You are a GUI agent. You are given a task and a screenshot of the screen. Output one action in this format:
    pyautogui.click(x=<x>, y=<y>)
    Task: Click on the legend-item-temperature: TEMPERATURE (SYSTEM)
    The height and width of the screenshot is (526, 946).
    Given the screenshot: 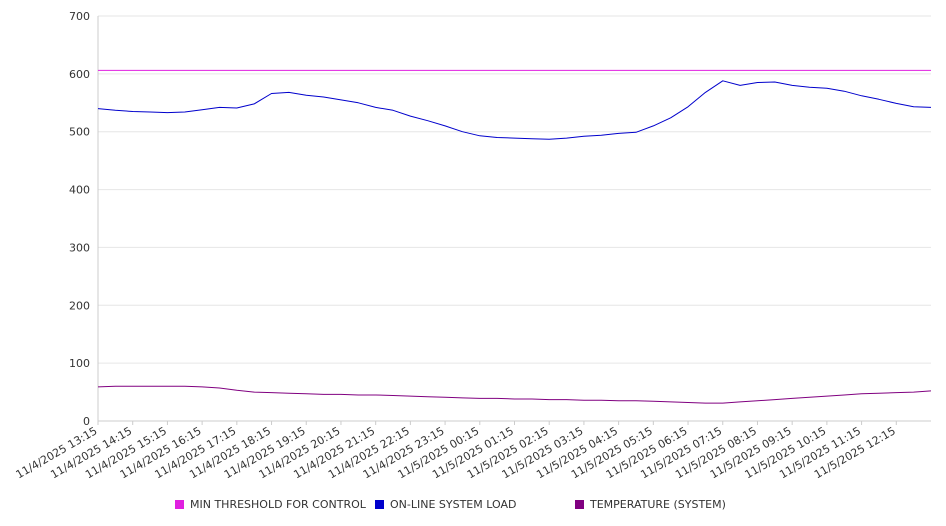 What is the action you would take?
    pyautogui.click(x=650, y=504)
    